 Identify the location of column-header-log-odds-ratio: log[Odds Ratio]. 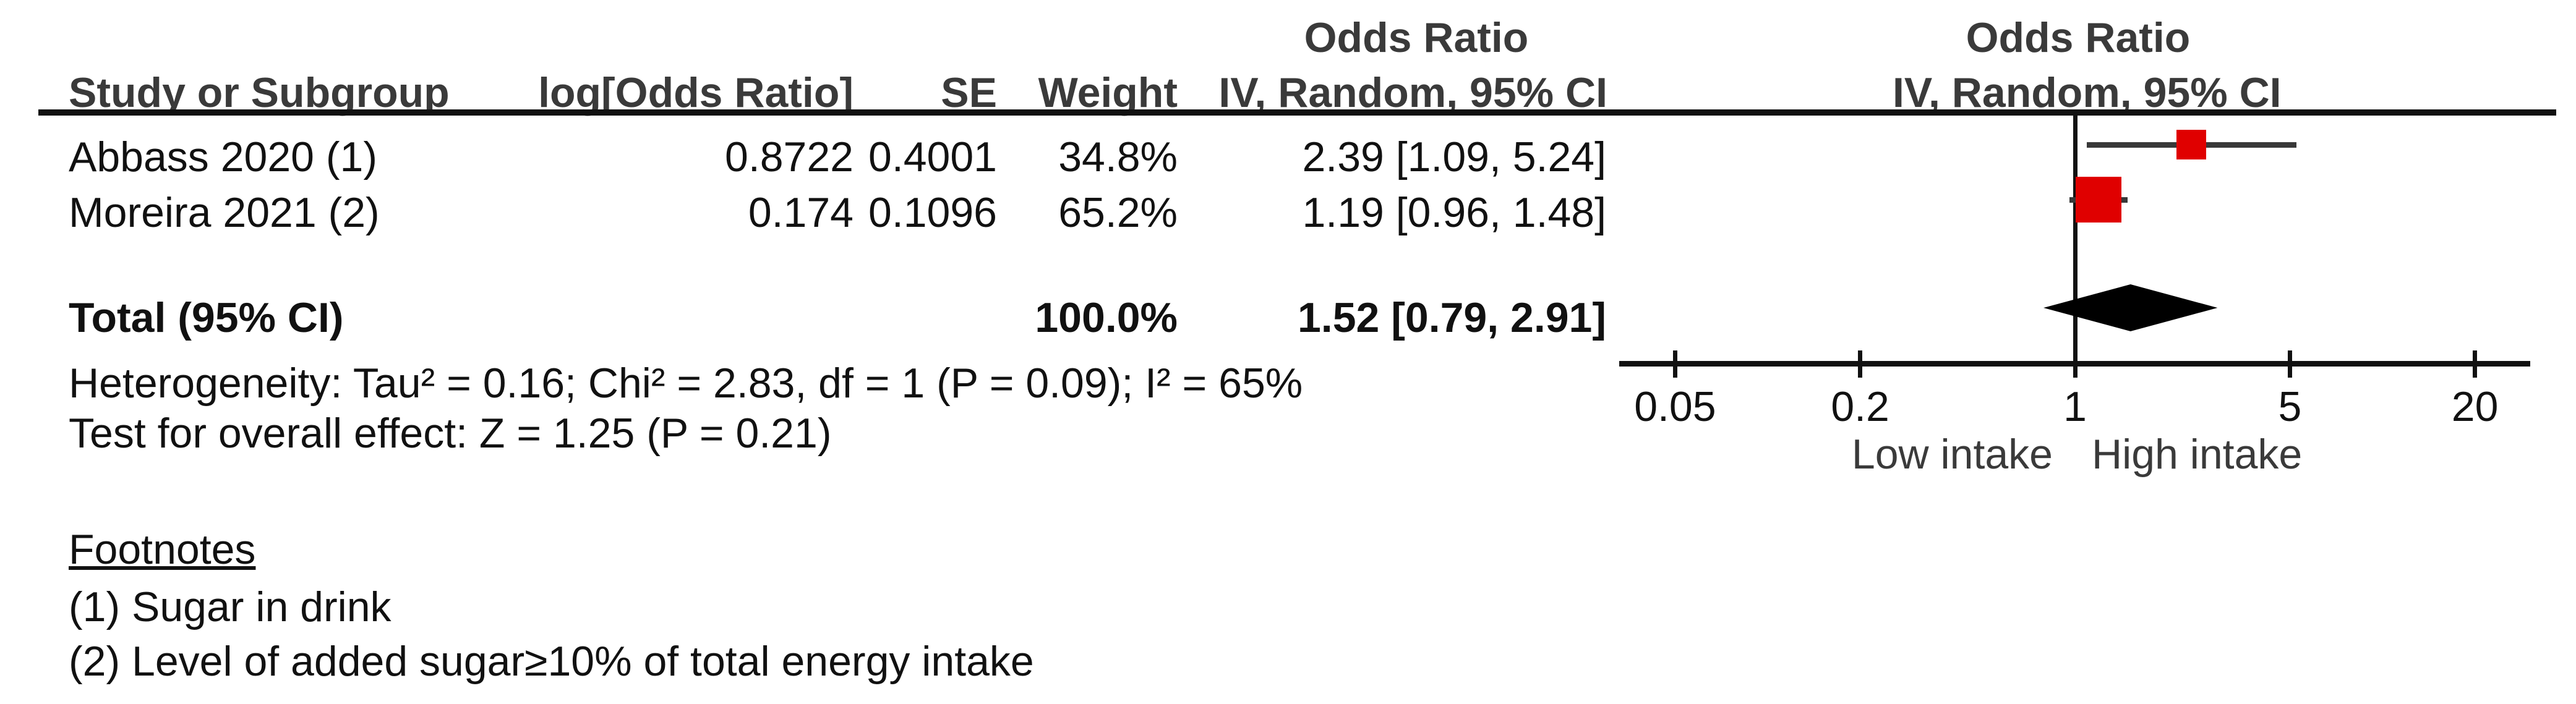
(696, 92).